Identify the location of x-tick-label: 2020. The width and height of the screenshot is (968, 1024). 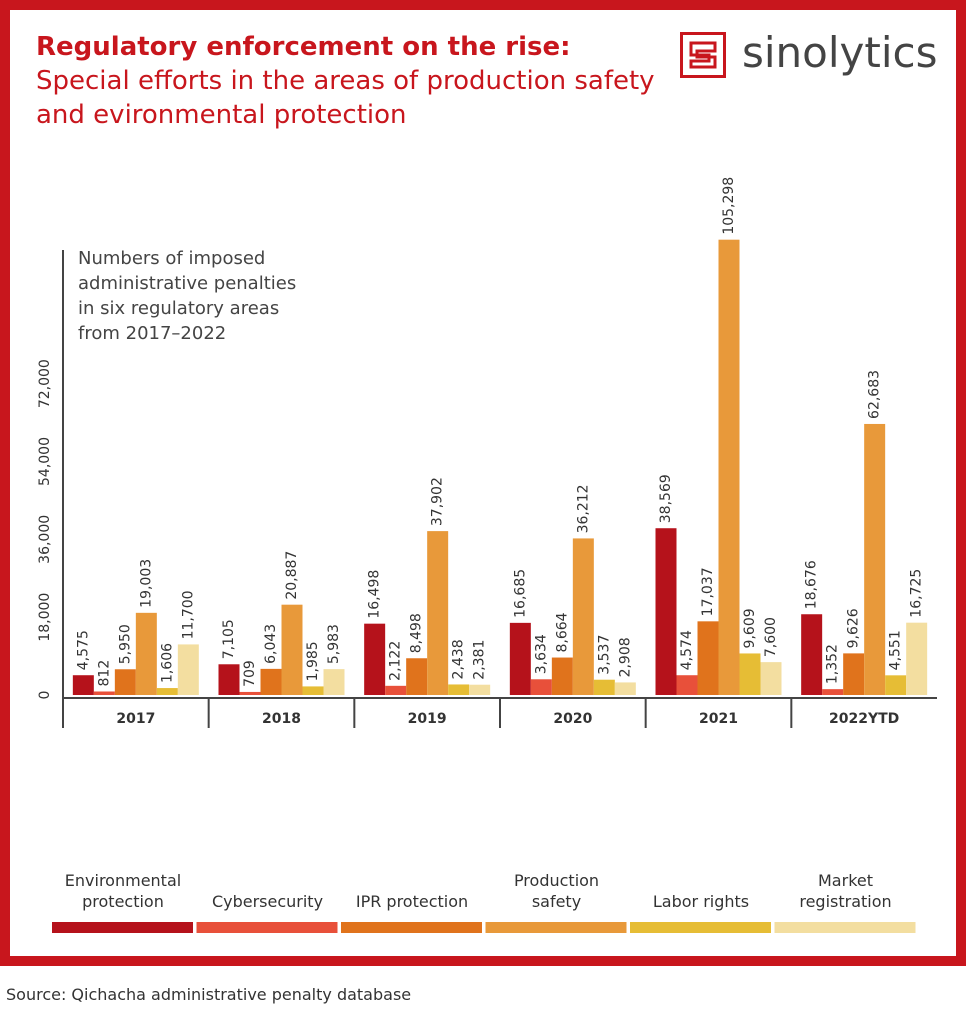
(572, 719).